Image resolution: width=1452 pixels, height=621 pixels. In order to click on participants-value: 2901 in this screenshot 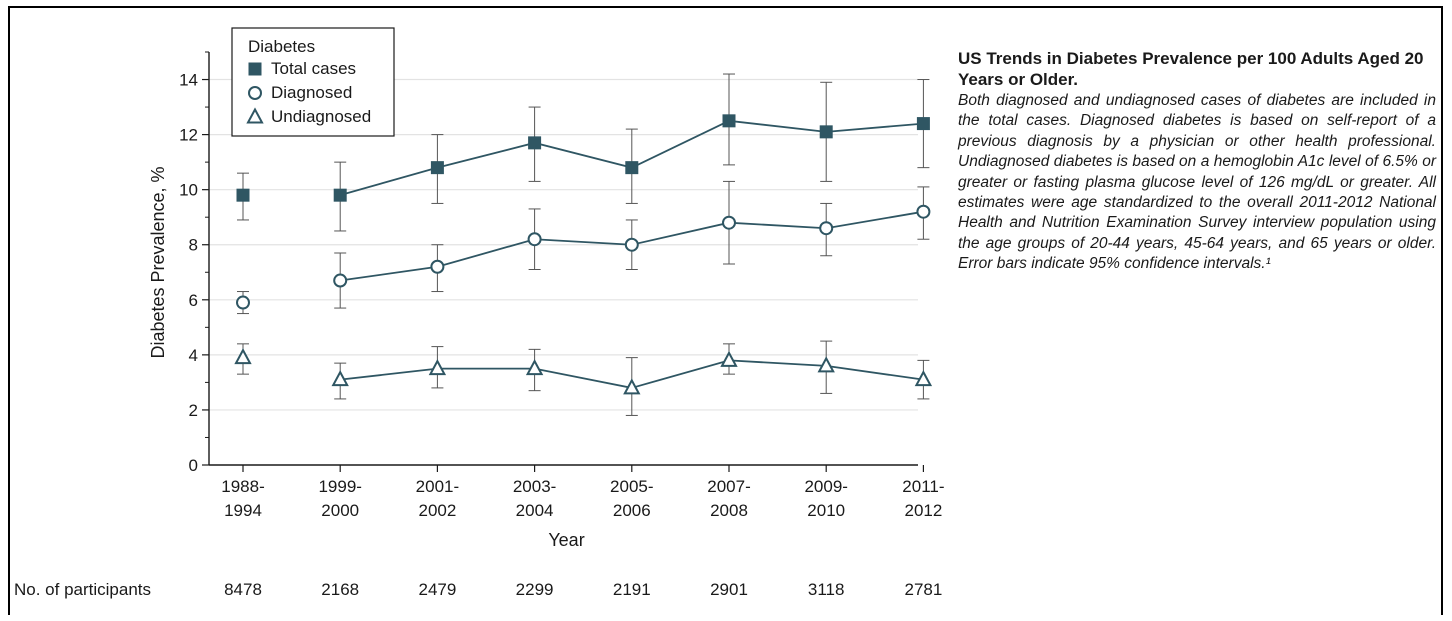, I will do `click(729, 589)`.